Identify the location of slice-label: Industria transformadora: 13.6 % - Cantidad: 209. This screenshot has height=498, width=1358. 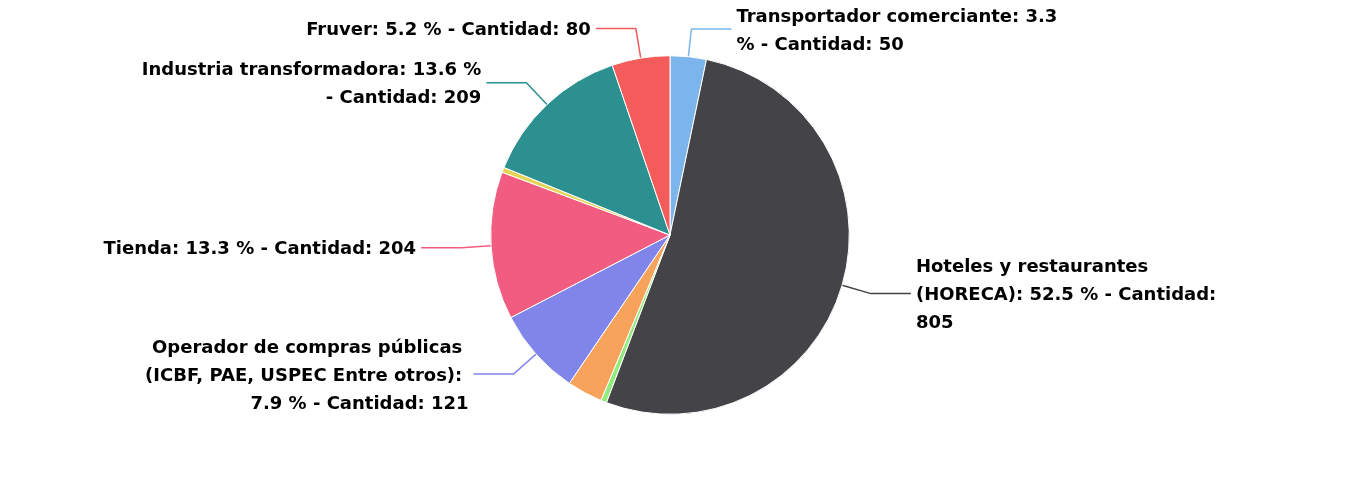
(311, 83).